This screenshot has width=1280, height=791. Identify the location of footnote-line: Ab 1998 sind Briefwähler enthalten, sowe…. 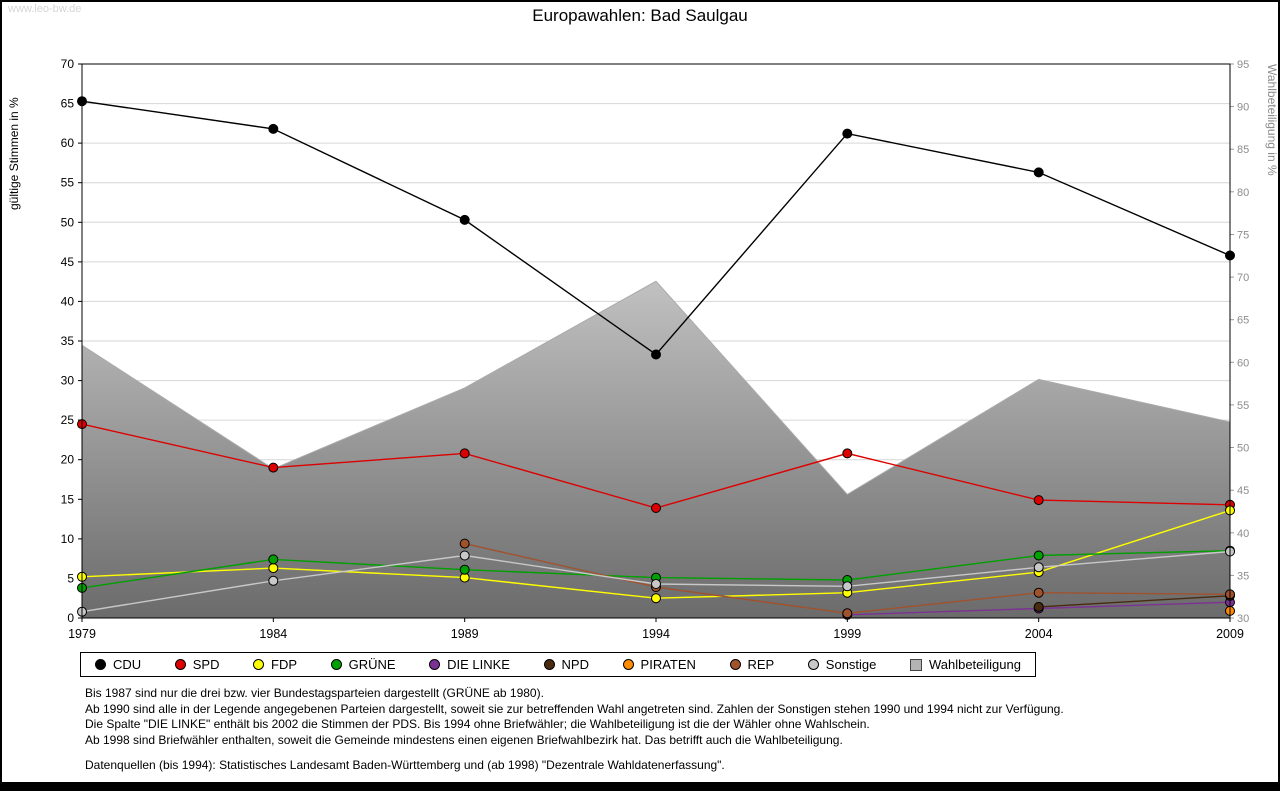
(464, 739).